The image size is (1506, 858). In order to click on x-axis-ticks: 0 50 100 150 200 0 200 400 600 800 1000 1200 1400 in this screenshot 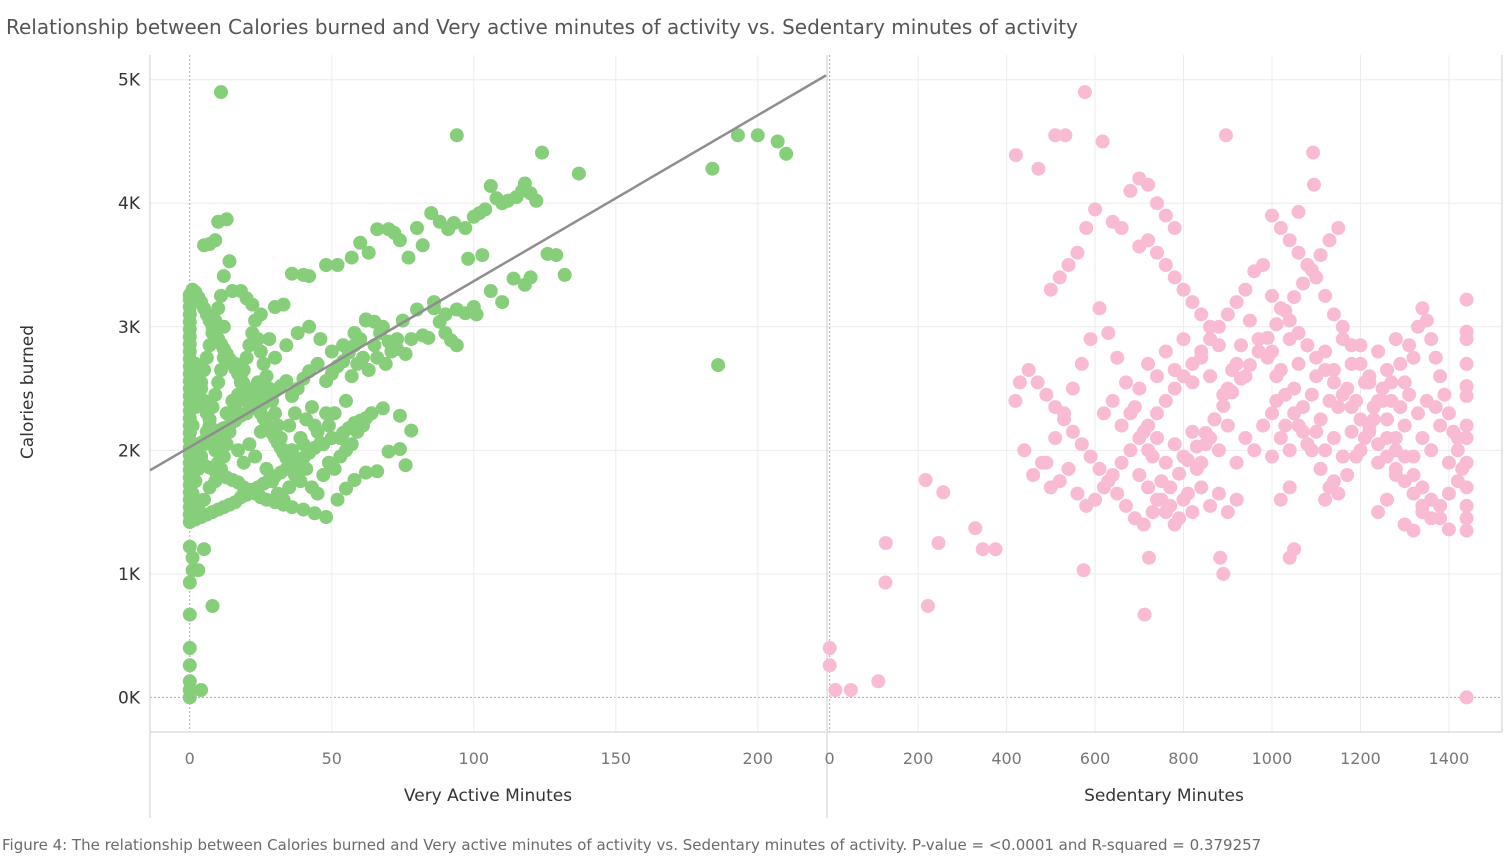, I will do `click(827, 758)`.